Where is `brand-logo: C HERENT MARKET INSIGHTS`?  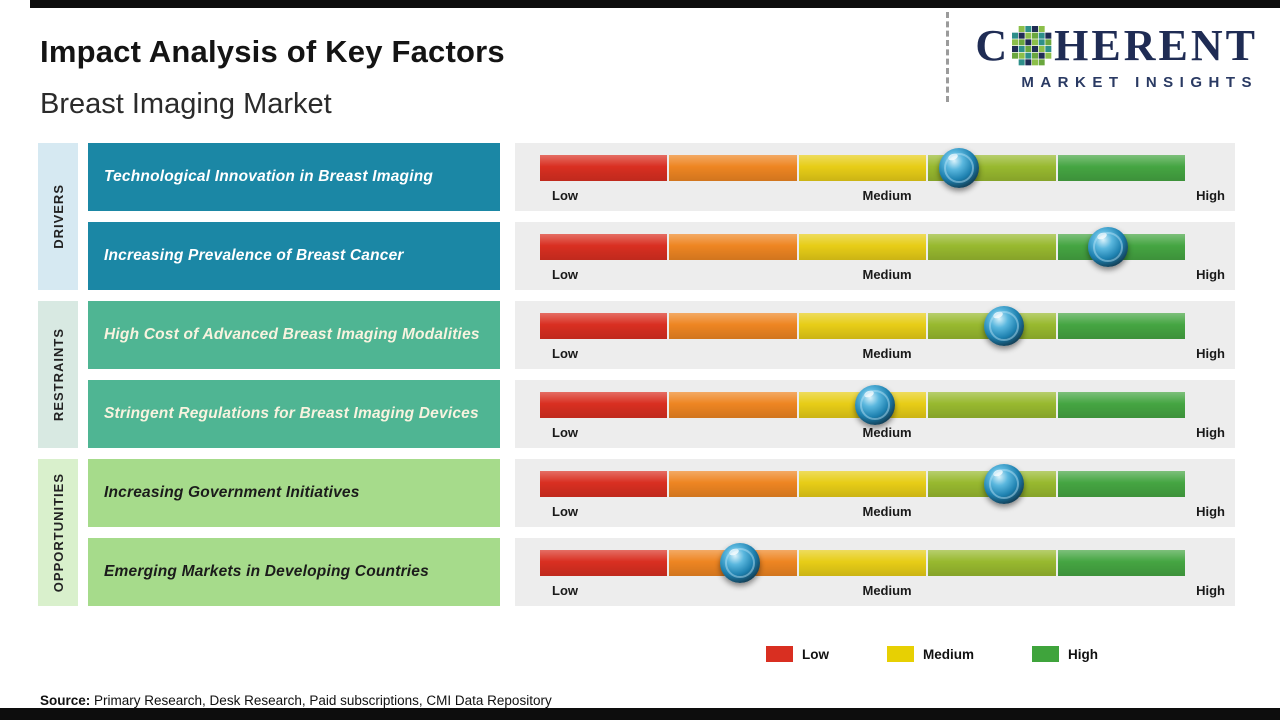 brand-logo: C HERENT MARKET INSIGHTS is located at coordinates (1116, 58).